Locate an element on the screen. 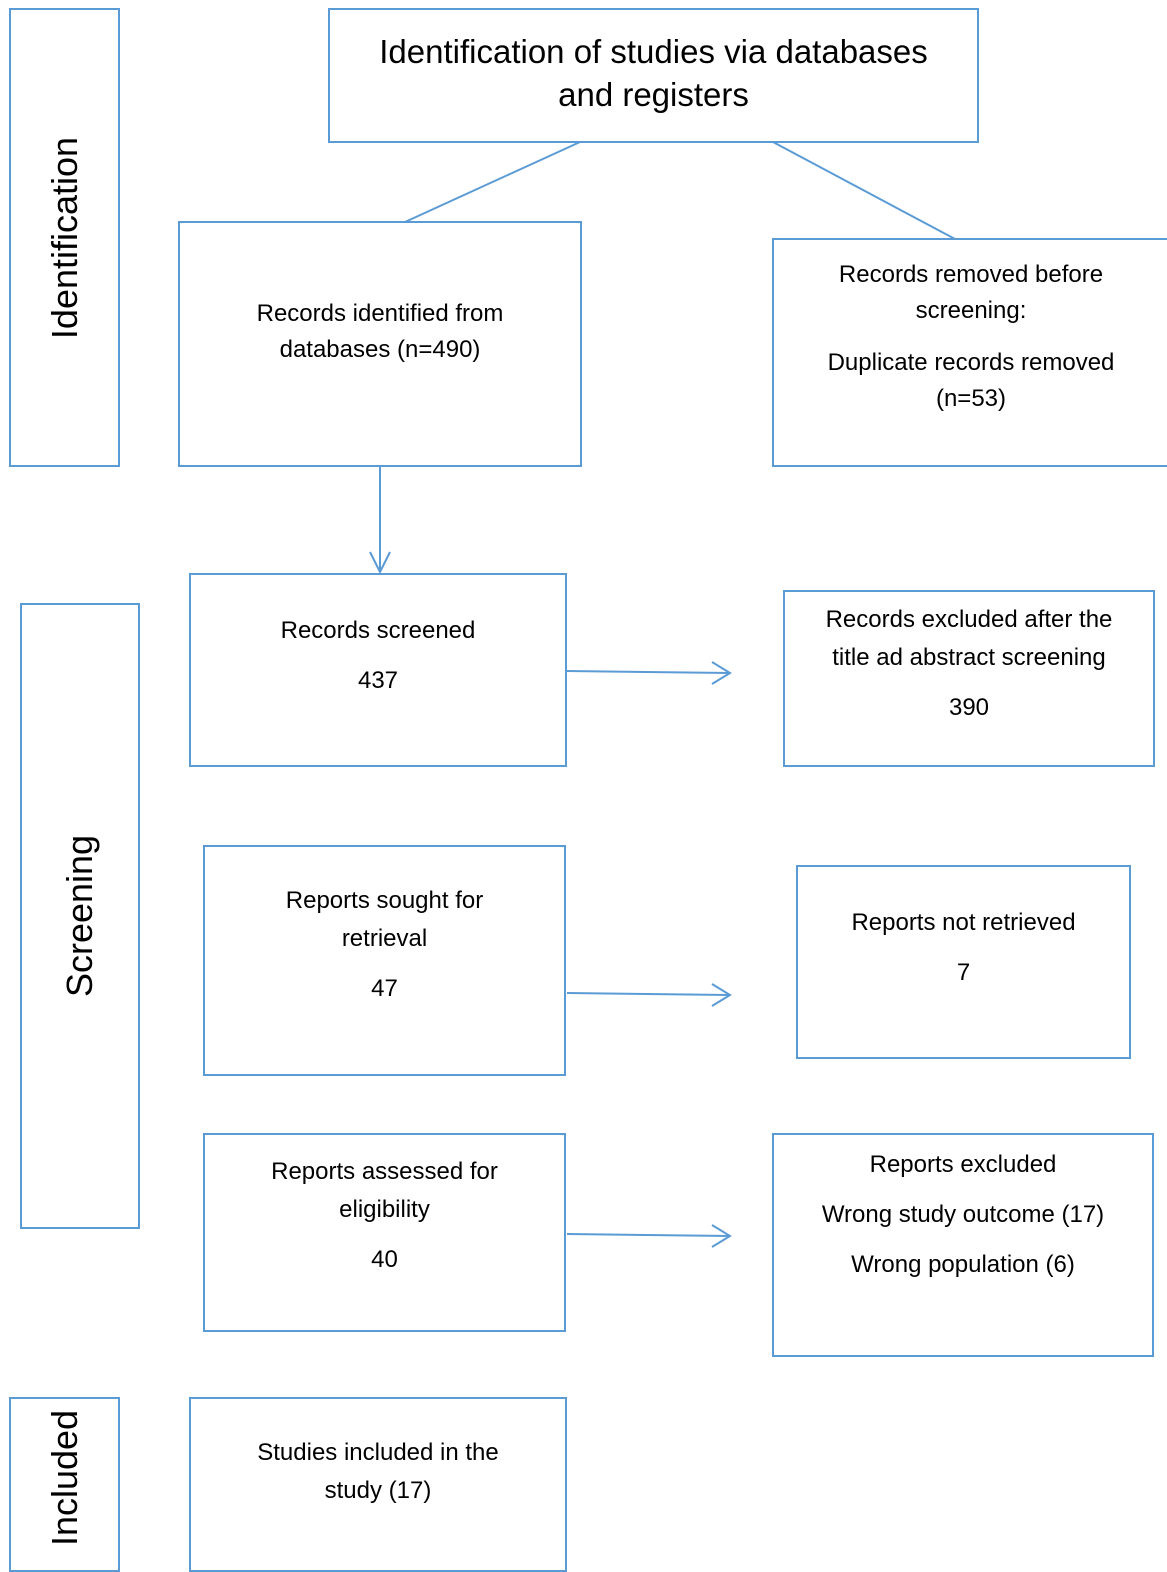 This screenshot has height=1572, width=1167. reports-sought-line-2: retrieval is located at coordinates (384, 938).